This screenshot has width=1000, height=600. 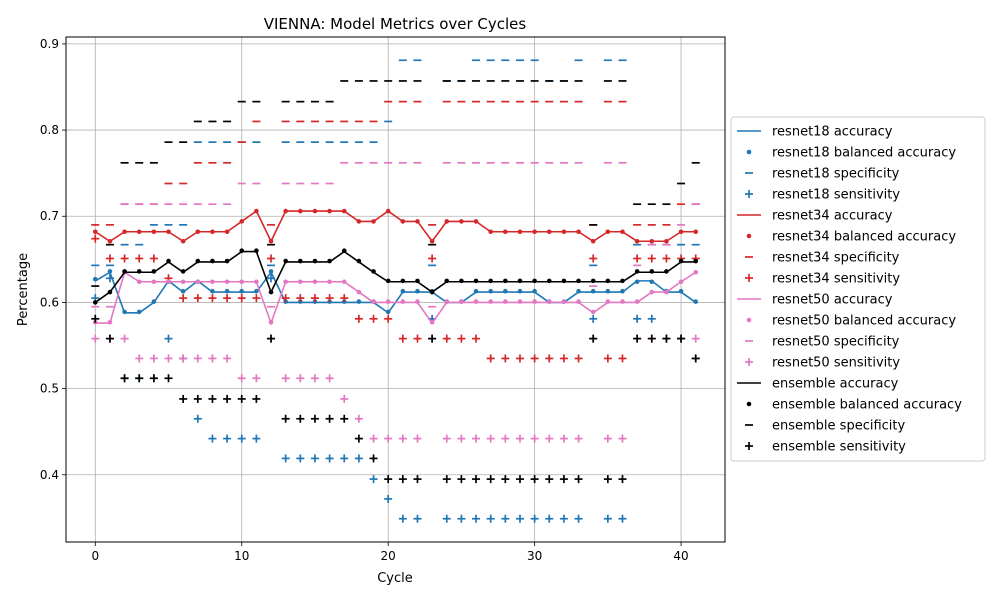 I want to click on legend-entry: resnet34 specificity, so click(x=822, y=258).